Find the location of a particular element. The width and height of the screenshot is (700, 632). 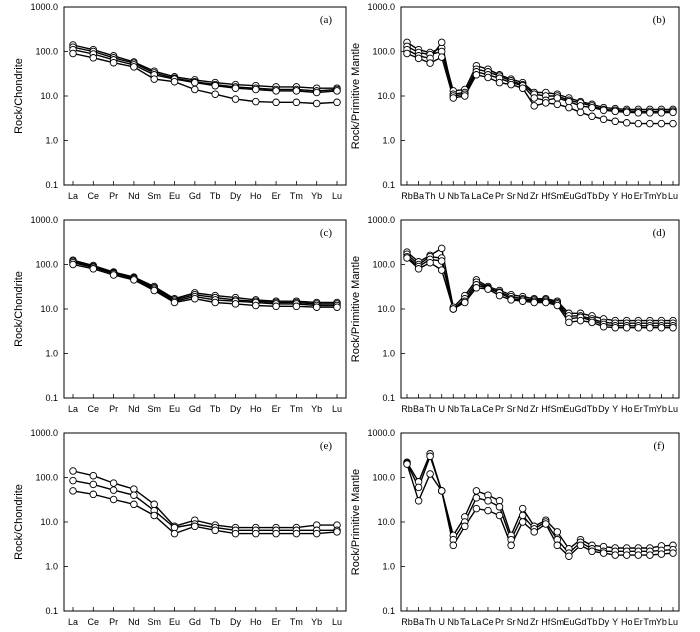

x-tick-label: Sr is located at coordinates (511, 196).